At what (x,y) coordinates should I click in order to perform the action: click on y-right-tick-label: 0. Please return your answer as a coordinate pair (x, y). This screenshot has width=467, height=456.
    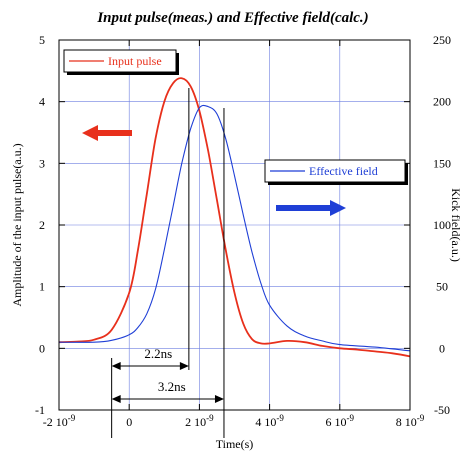
    Looking at the image, I should click on (442, 348).